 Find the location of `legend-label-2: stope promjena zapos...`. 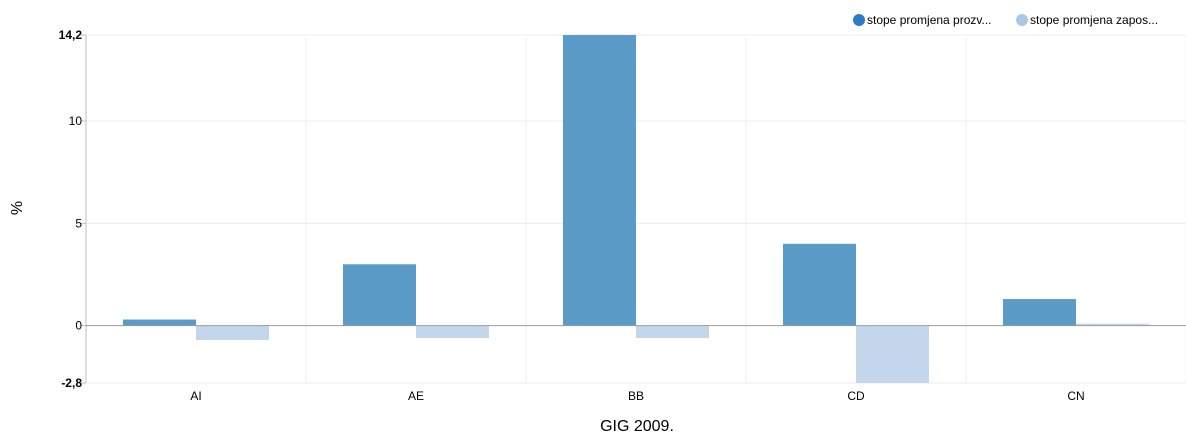

legend-label-2: stope promjena zapos... is located at coordinates (1094, 20).